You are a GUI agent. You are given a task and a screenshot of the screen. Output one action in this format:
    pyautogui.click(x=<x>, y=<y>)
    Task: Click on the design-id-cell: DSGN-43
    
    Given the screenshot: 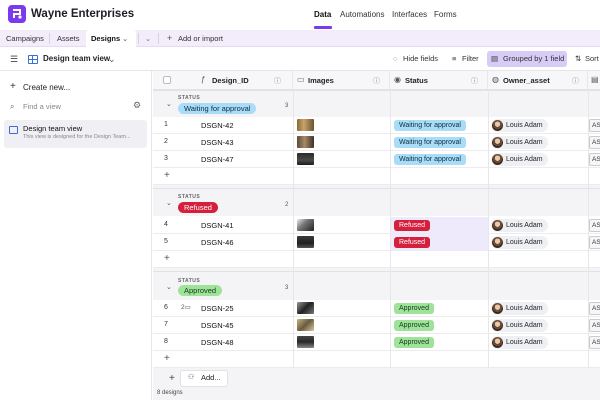 What is the action you would take?
    pyautogui.click(x=217, y=142)
    